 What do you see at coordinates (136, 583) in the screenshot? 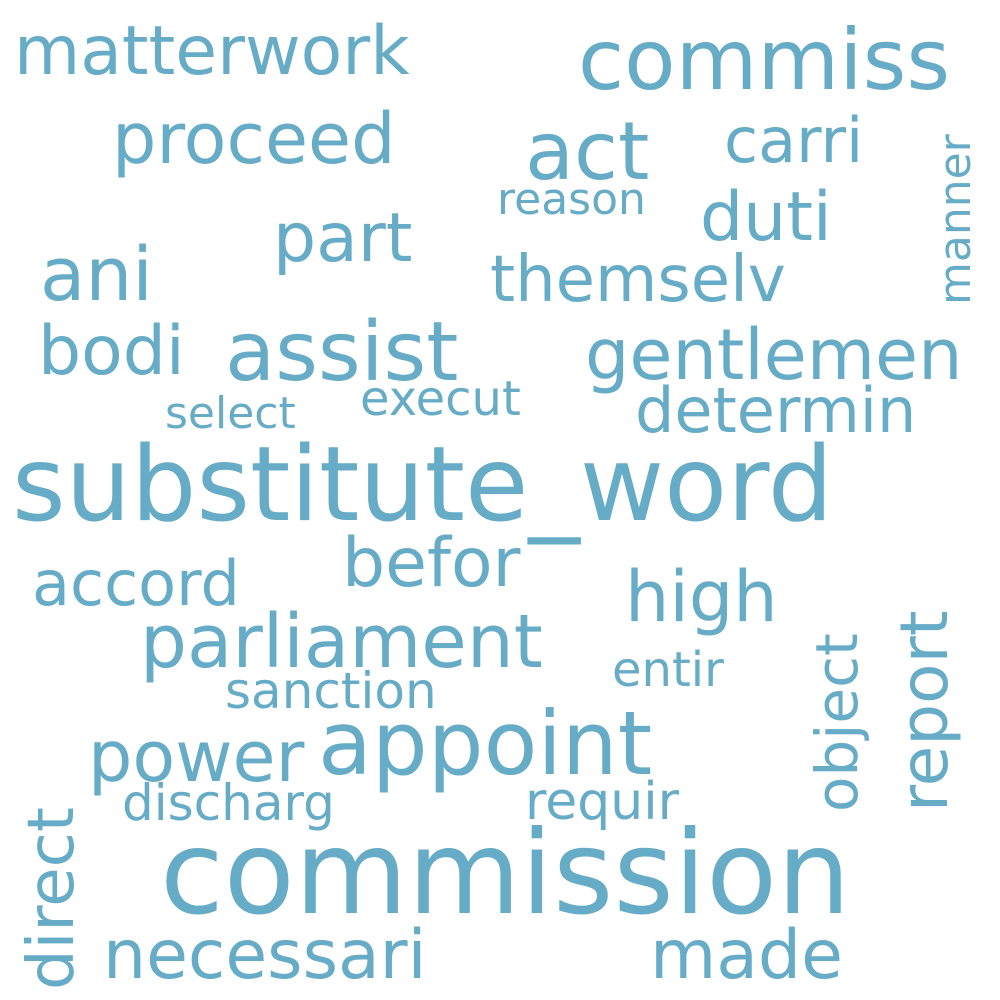
I see `word-accord: accord` at bounding box center [136, 583].